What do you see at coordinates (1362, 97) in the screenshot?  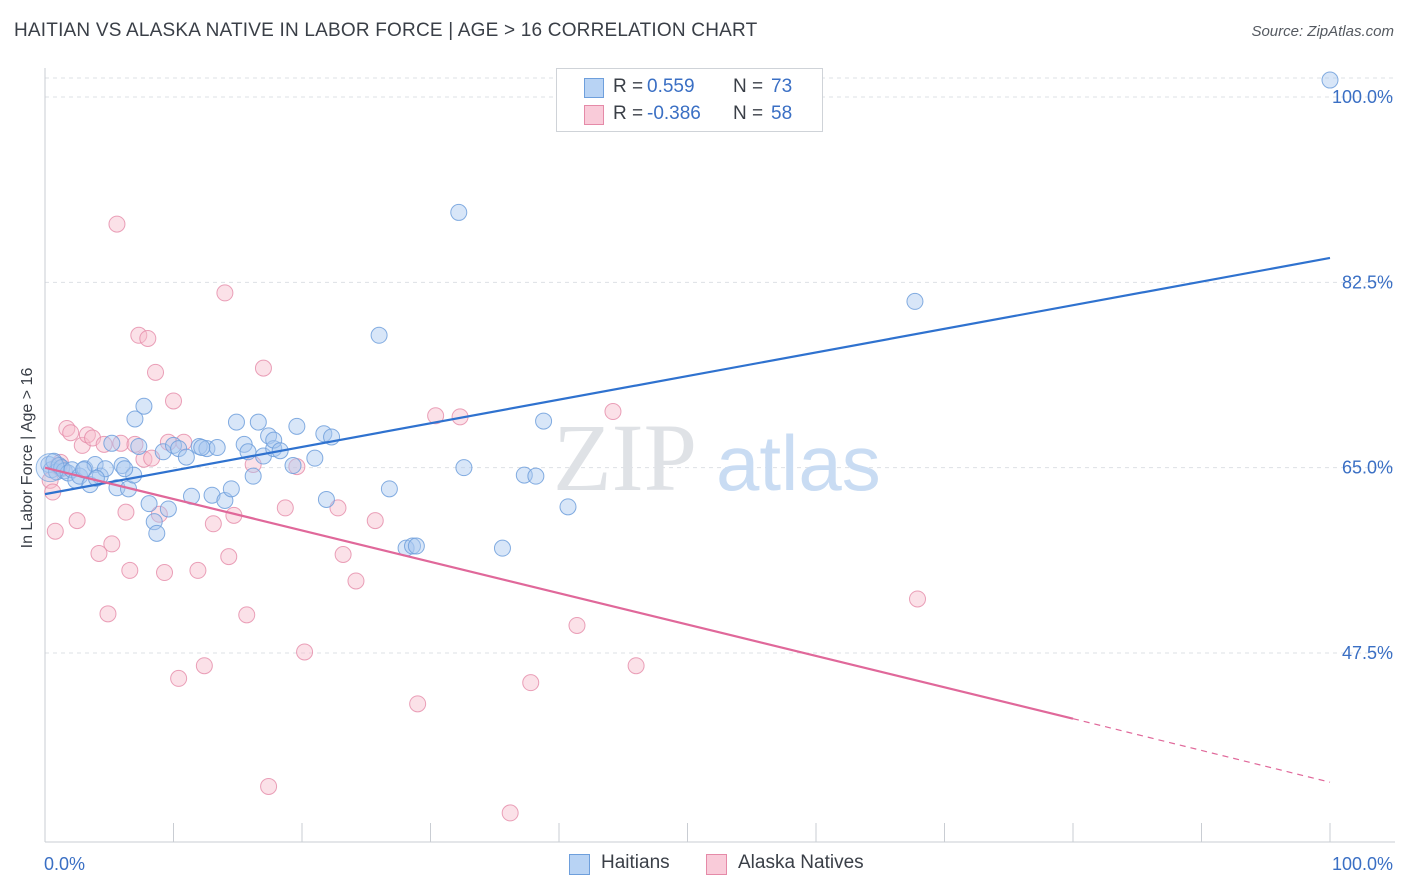 I see `y-tick-label: 100.0%` at bounding box center [1362, 97].